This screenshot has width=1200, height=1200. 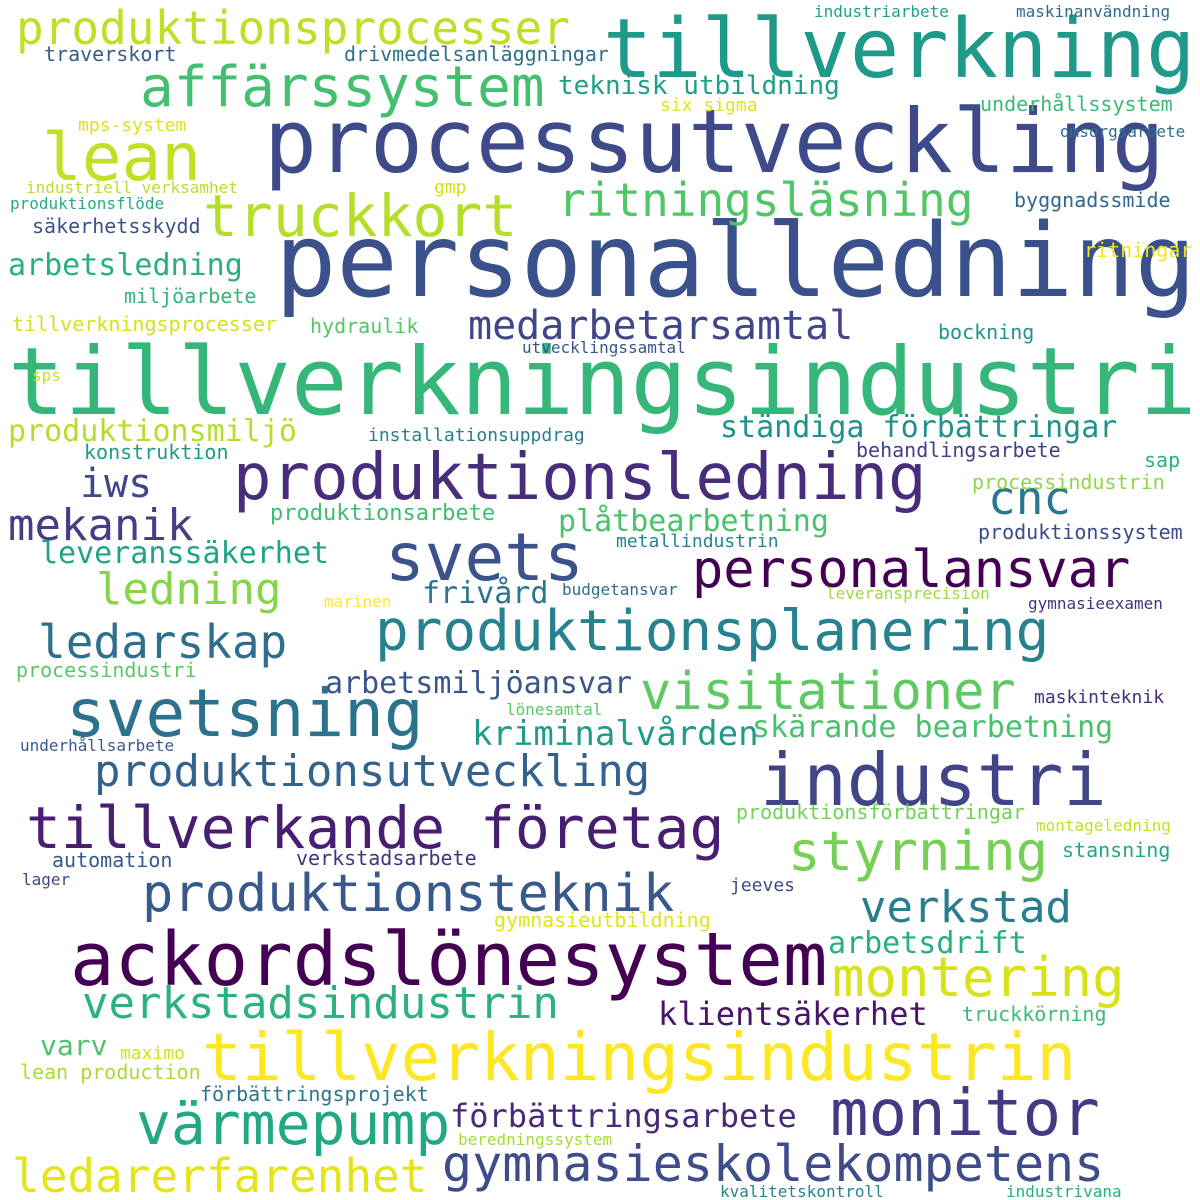 What do you see at coordinates (386, 858) in the screenshot?
I see `word-verkstadsarbete: verkstadsarbete` at bounding box center [386, 858].